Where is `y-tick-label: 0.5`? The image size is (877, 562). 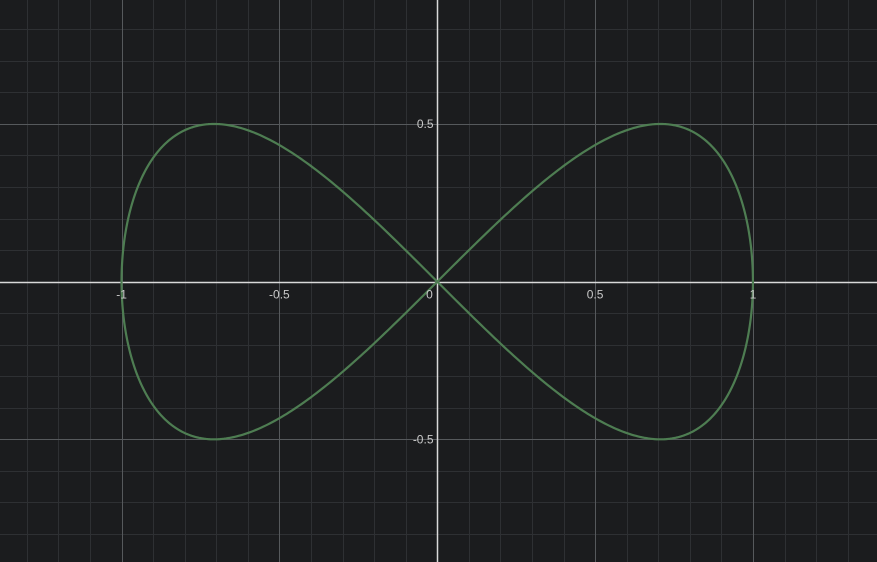 y-tick-label: 0.5 is located at coordinates (425, 124).